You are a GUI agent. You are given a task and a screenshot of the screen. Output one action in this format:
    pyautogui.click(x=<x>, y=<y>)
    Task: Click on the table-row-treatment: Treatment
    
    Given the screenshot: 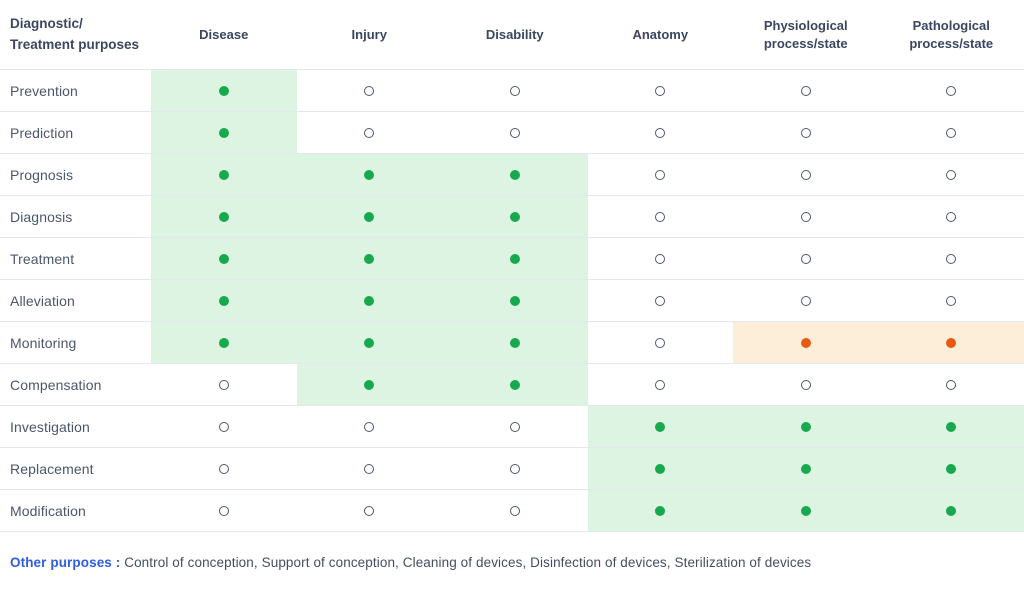 What is the action you would take?
    pyautogui.click(x=512, y=259)
    